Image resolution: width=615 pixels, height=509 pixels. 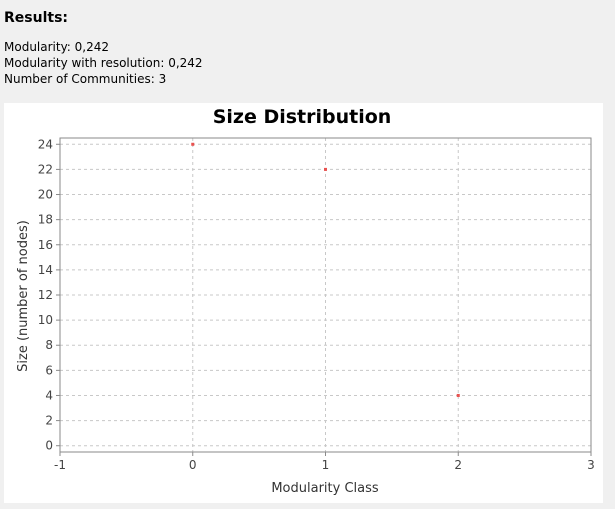 I want to click on y-tick-label: 10, so click(x=45, y=320).